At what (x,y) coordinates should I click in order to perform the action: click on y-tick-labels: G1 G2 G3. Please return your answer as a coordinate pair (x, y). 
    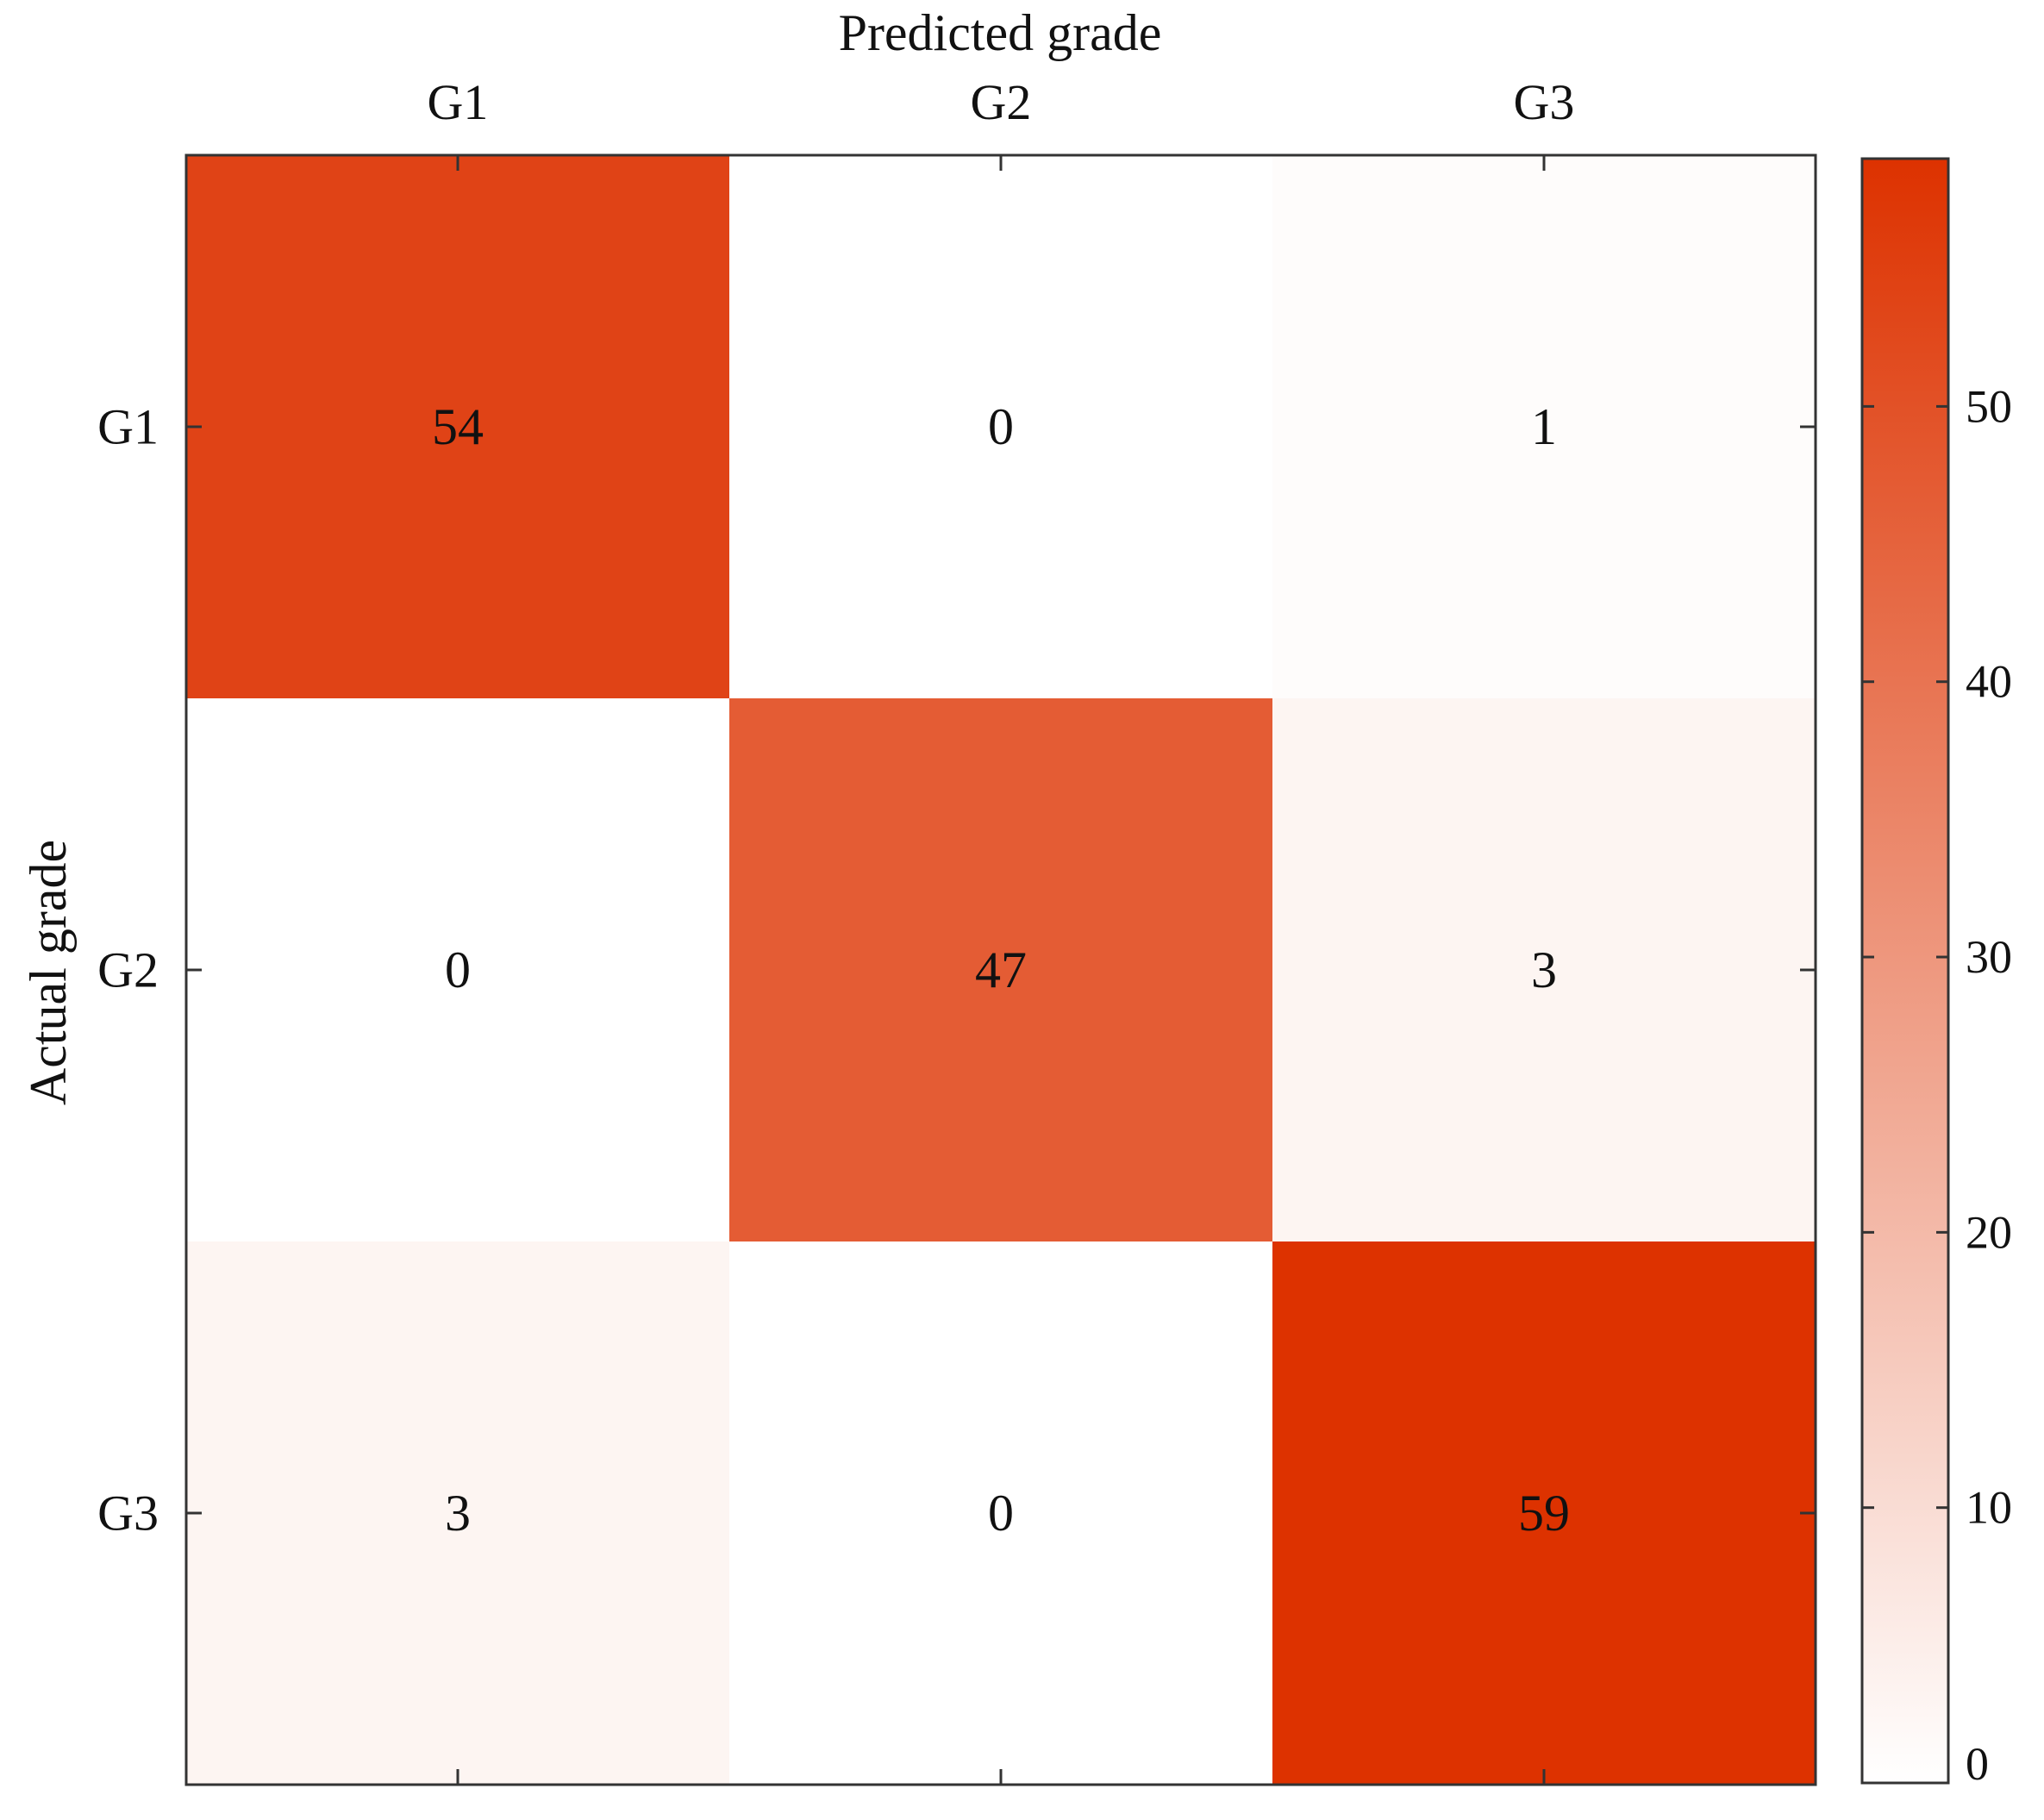
    Looking at the image, I should click on (128, 971).